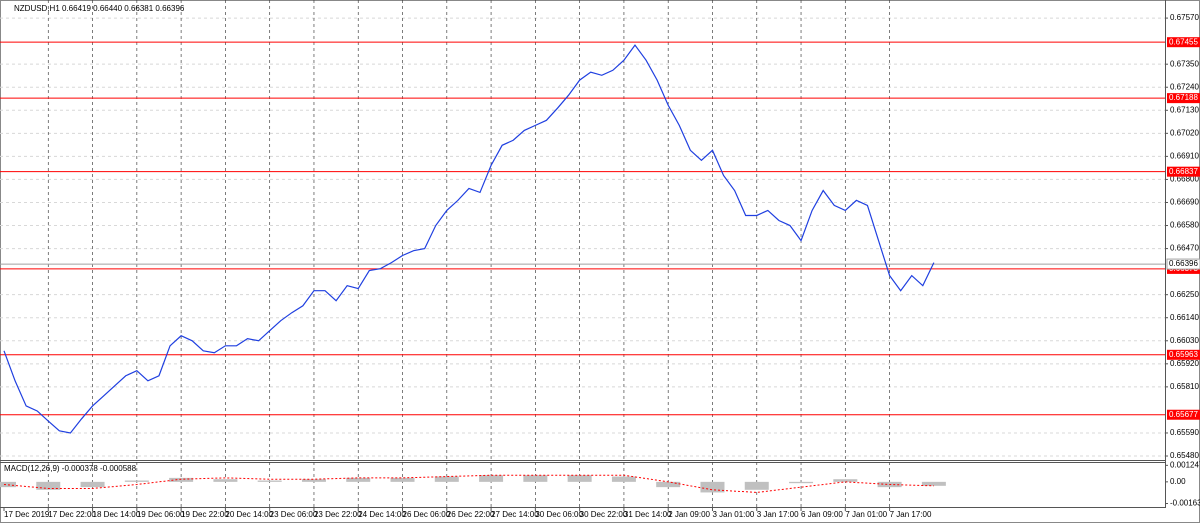  I want to click on x-tick-label: 3 Jan 01:00, so click(733, 514).